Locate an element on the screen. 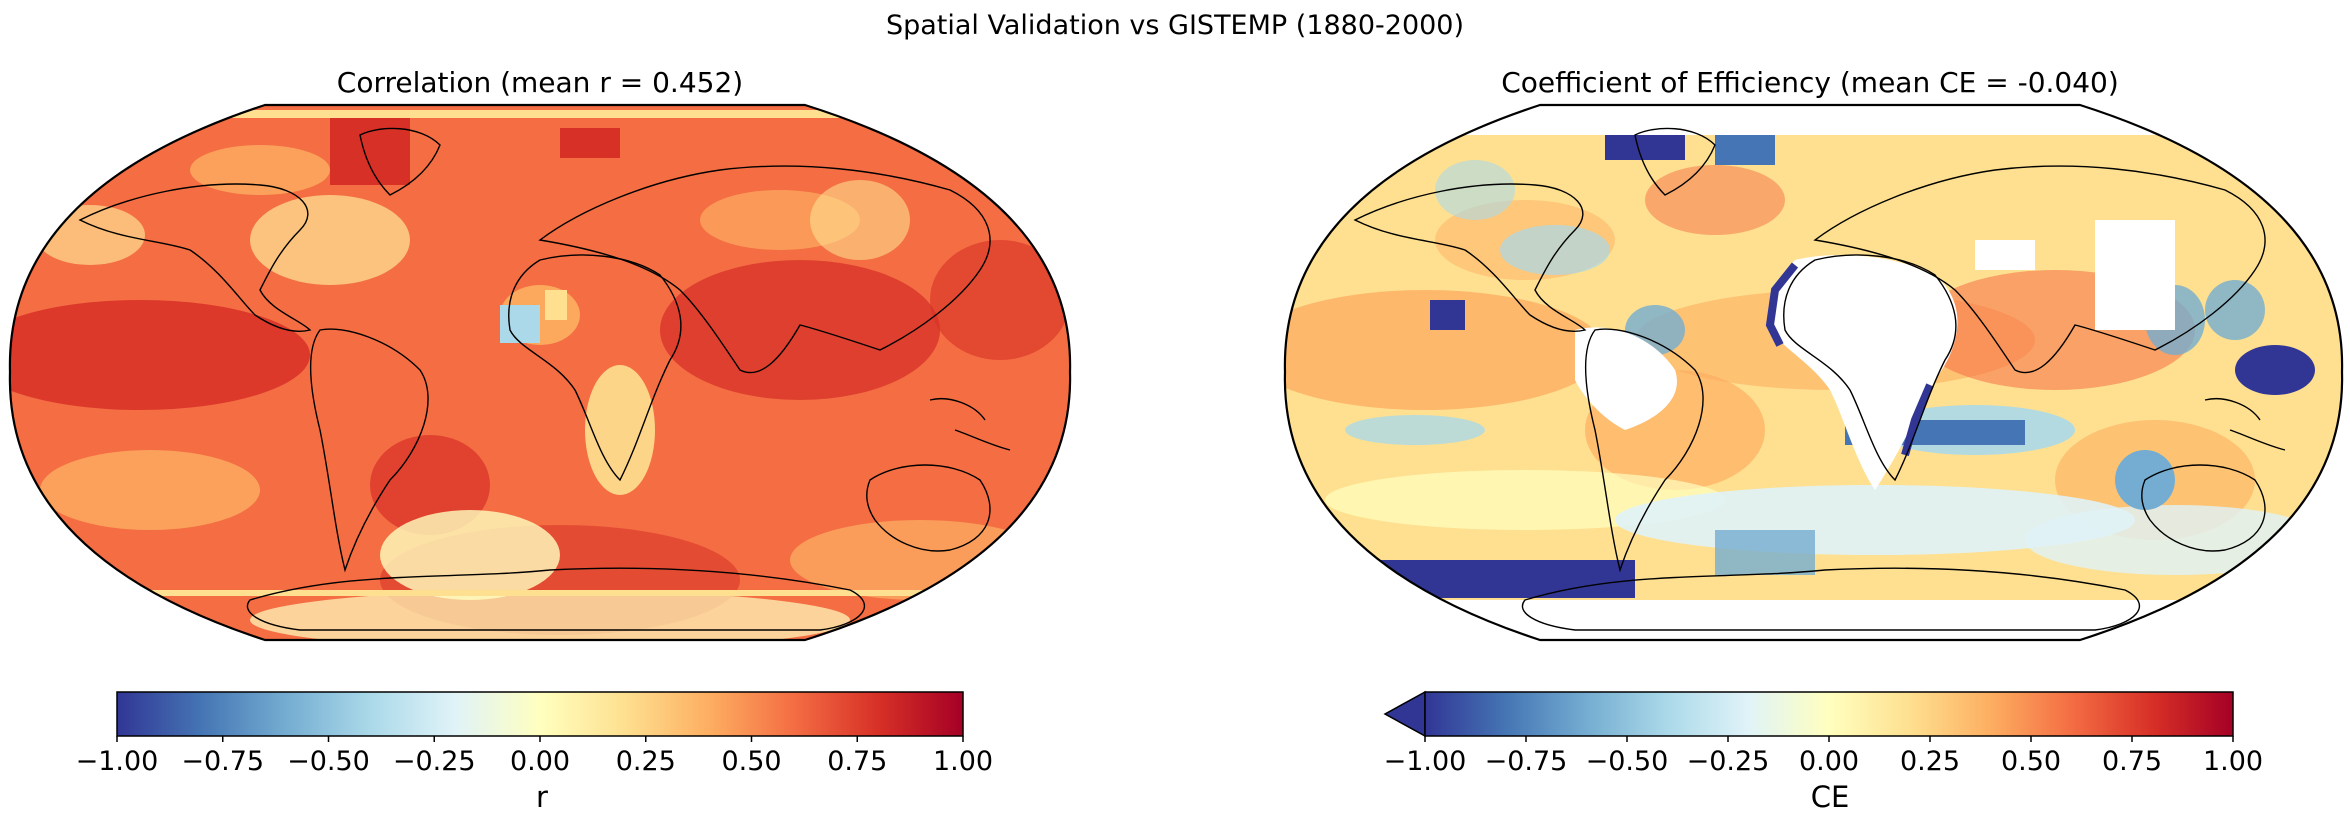 The width and height of the screenshot is (2350, 831). ce-colorbar-label: CE is located at coordinates (1830, 797).